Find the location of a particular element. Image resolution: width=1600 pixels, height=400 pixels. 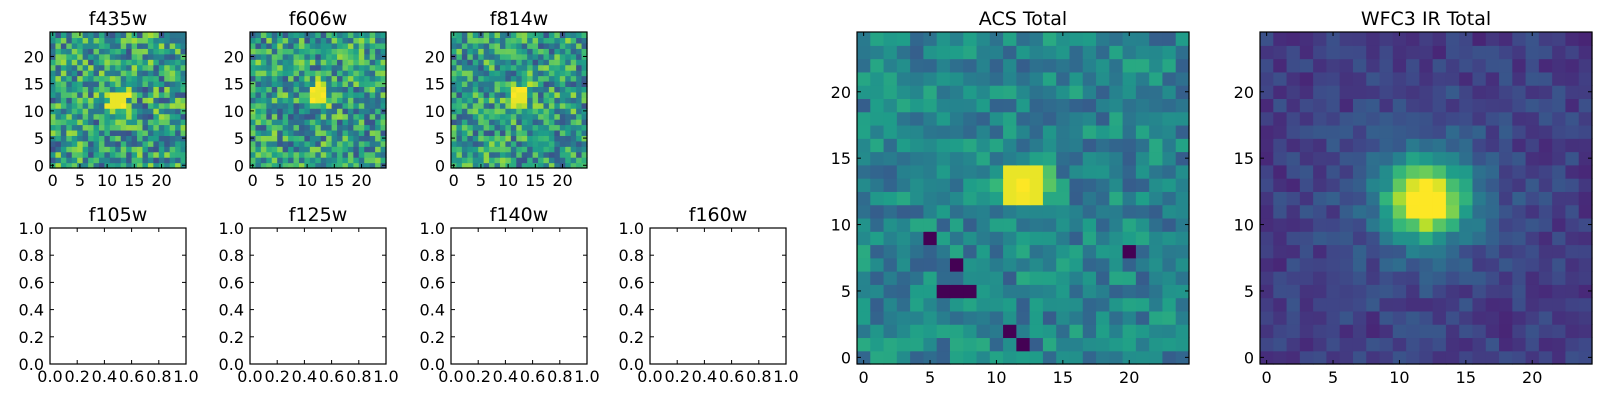

y-tick-label: 0.0 is located at coordinates (432, 364).